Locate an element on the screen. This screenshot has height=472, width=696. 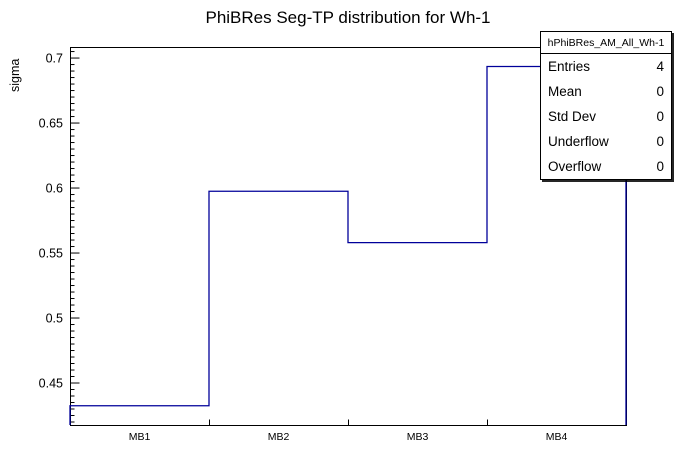
stats-value-underflow: 0 is located at coordinates (660, 141).